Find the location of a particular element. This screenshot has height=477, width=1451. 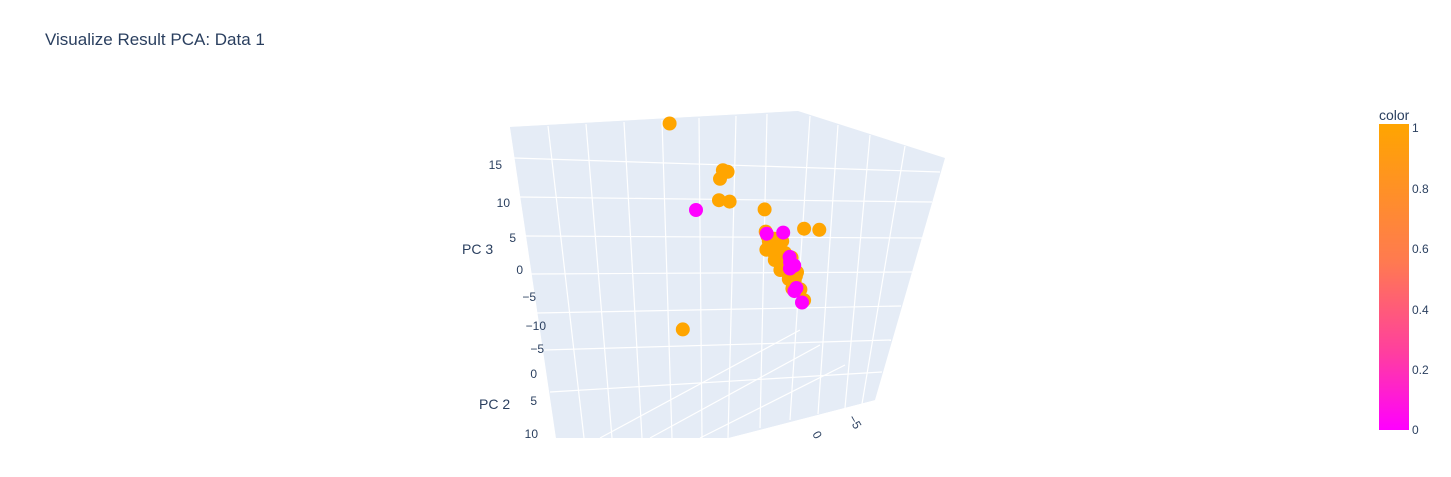

colorbar-tick: 0.4 is located at coordinates (1420, 310).